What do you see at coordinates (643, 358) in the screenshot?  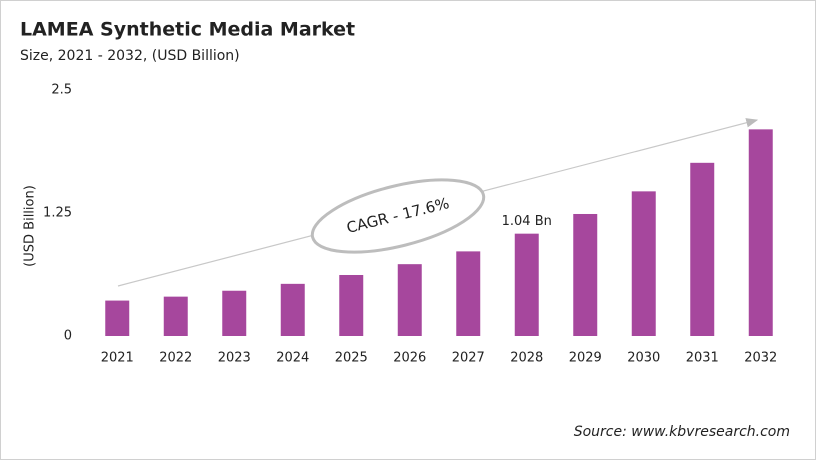 I see `x-tick-label: 2030` at bounding box center [643, 358].